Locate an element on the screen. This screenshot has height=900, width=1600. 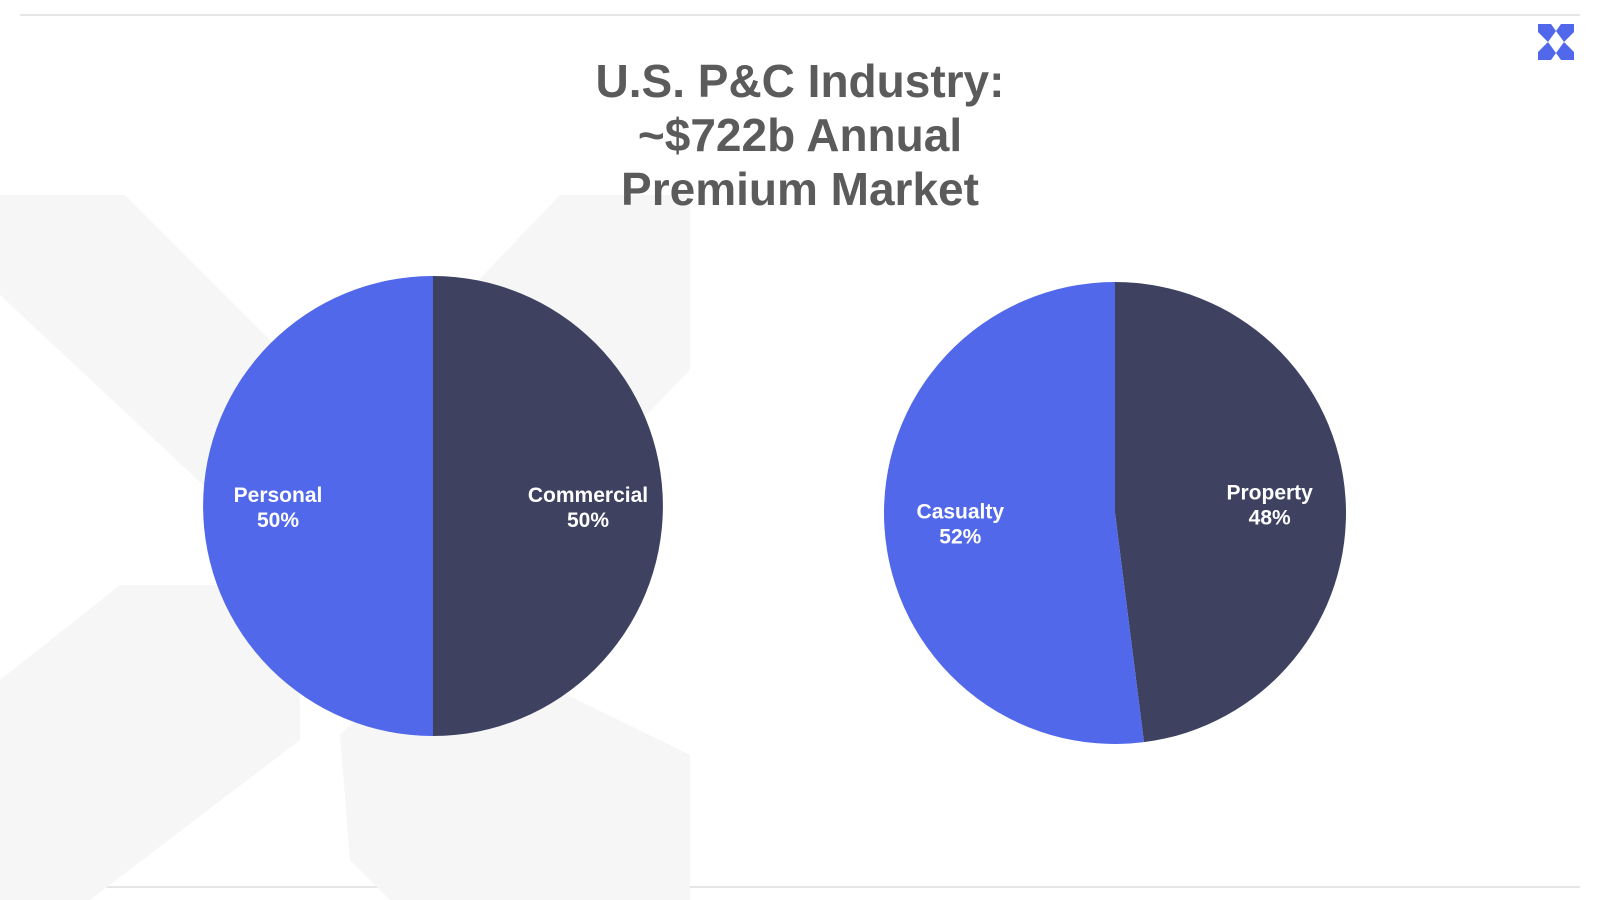
x-logo-icon is located at coordinates (1556, 42).